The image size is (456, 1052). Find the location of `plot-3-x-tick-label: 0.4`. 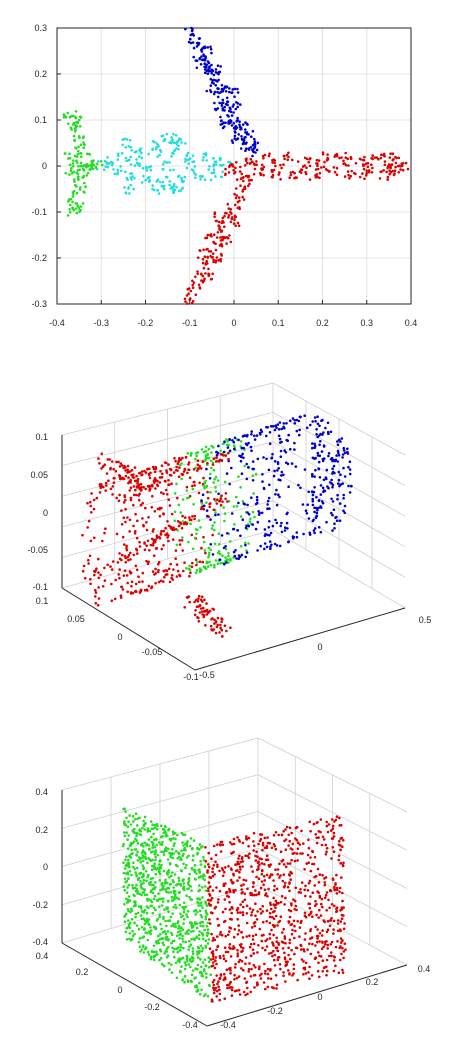

plot-3-x-tick-label: 0.4 is located at coordinates (424, 969).